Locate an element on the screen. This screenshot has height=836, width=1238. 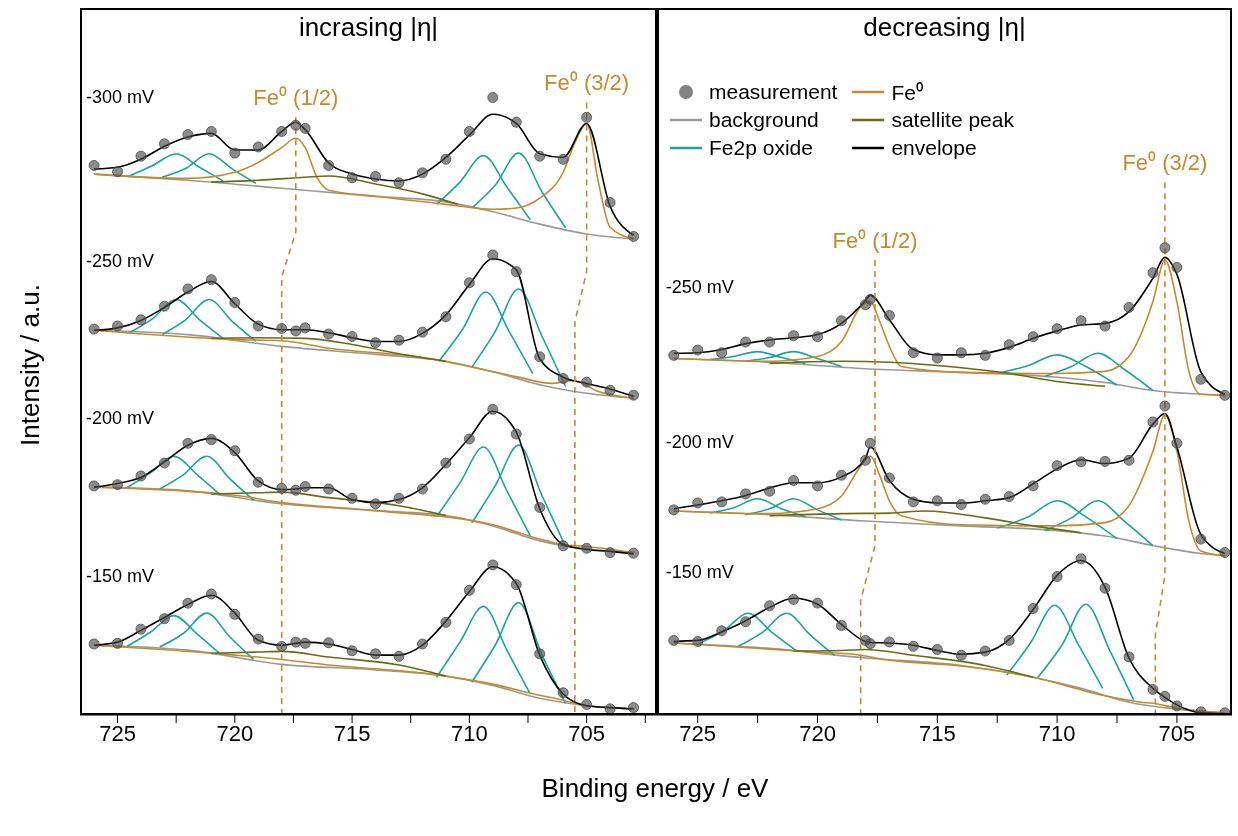
x-tick-label: 720 is located at coordinates (817, 733).